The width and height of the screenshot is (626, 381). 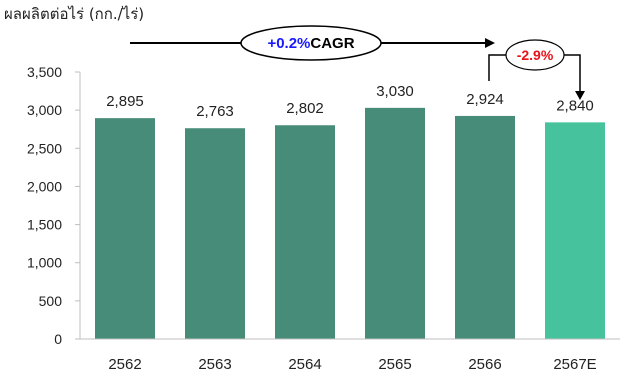 I want to click on x-tick-label-2563: 2563, so click(x=214, y=364).